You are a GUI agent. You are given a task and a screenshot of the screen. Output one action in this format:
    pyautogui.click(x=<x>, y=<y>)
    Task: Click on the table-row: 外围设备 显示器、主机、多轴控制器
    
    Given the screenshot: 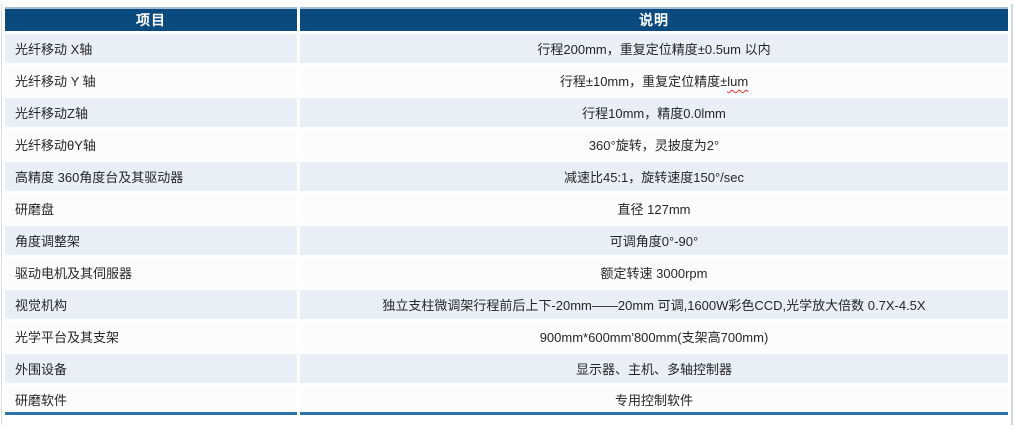 What is the action you would take?
    pyautogui.click(x=506, y=368)
    